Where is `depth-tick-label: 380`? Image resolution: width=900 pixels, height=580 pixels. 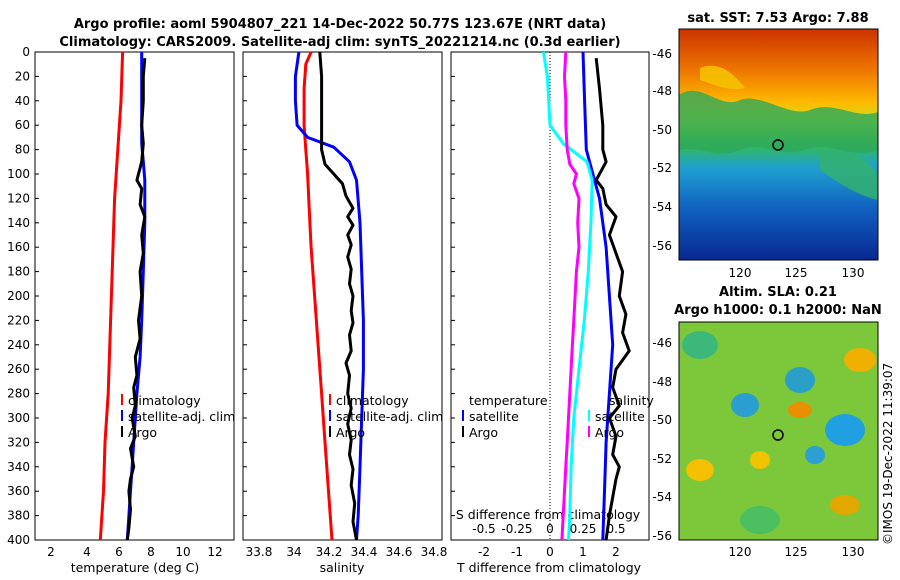 depth-tick-label: 380 is located at coordinates (18, 516).